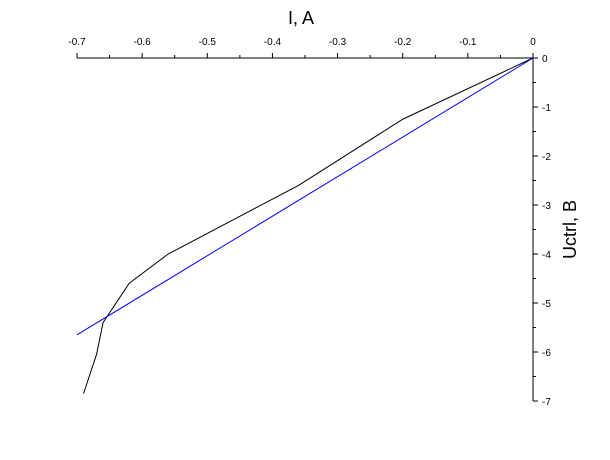  Describe the element at coordinates (546, 157) in the screenshot. I see `y-tick-label: -2` at that location.